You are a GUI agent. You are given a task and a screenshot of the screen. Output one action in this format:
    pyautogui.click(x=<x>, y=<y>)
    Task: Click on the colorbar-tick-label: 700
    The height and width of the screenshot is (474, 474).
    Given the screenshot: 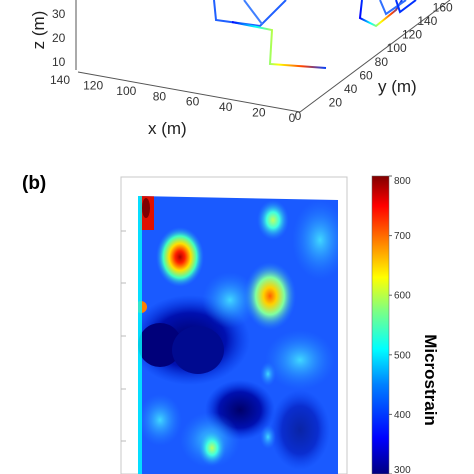 What is the action you would take?
    pyautogui.click(x=402, y=236)
    